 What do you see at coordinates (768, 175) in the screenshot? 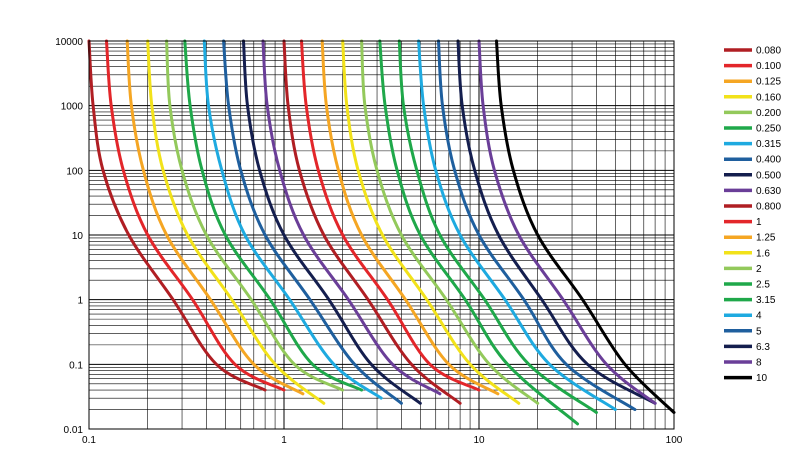
I see `legend-label: 0.500` at bounding box center [768, 175].